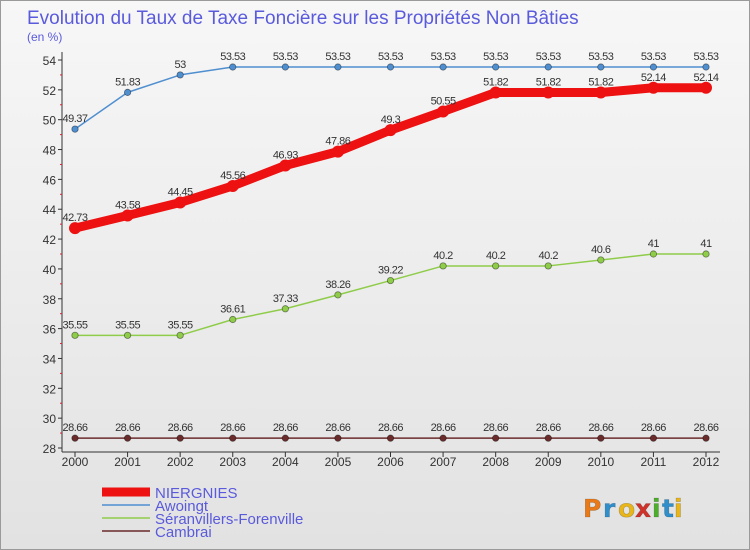 The image size is (750, 550). Describe the element at coordinates (50, 300) in the screenshot. I see `y-tick-label: 38` at that location.